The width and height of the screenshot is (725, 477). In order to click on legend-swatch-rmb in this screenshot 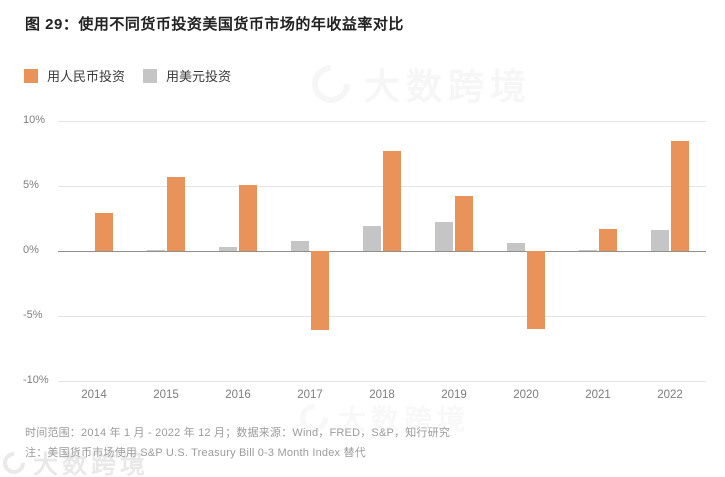, I will do `click(31, 75)`.